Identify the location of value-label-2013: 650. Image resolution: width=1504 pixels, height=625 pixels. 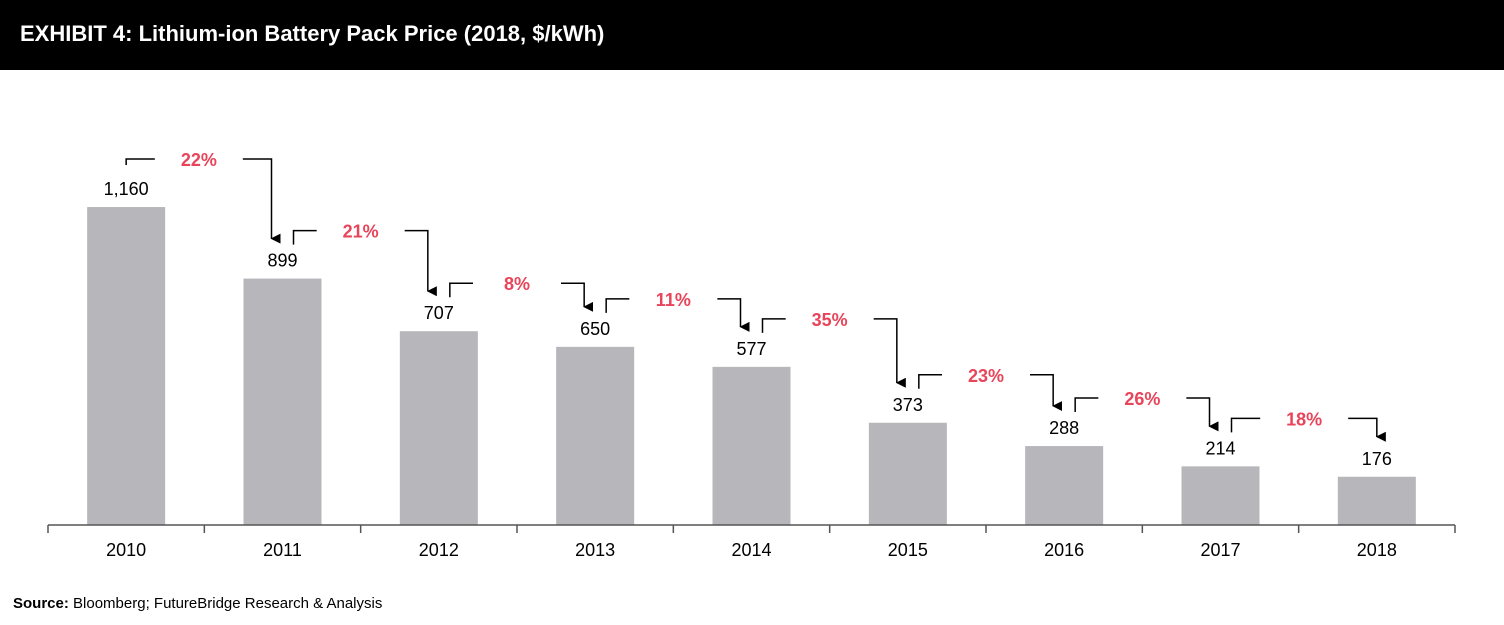
(595, 329).